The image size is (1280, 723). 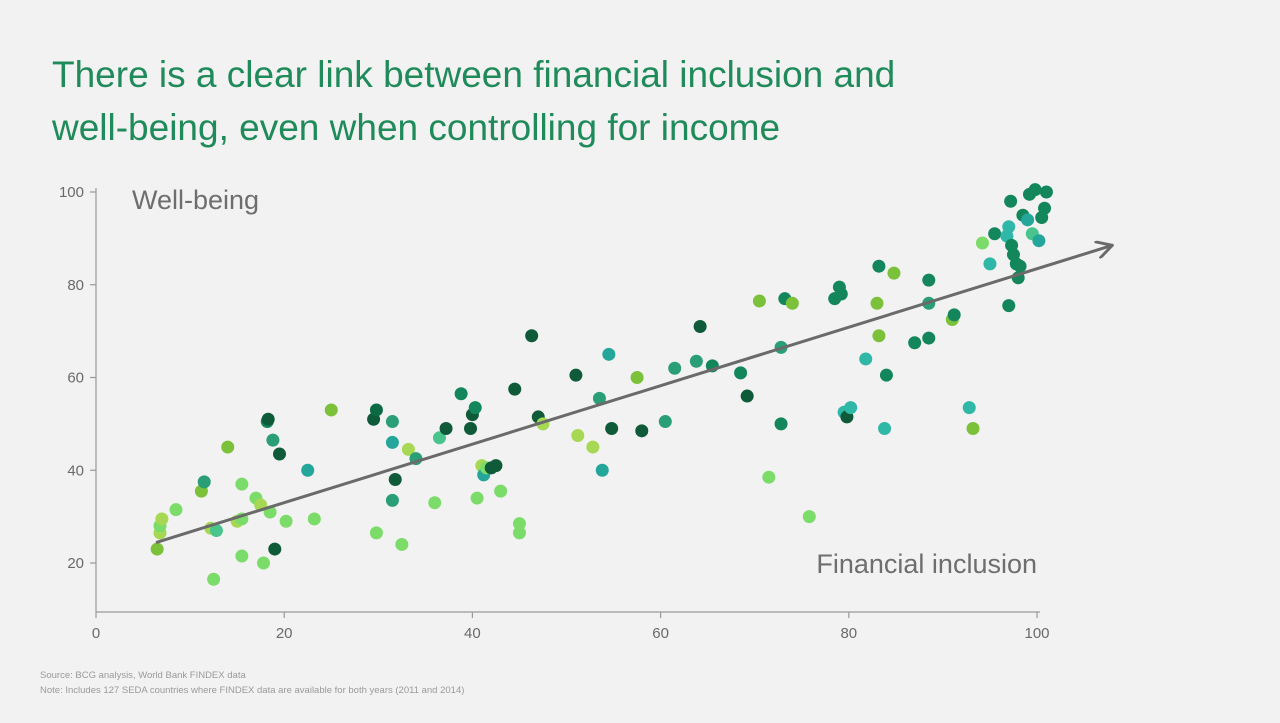 I want to click on x-axis-ticks: 0 20 40 60 80 100, so click(x=571, y=627).